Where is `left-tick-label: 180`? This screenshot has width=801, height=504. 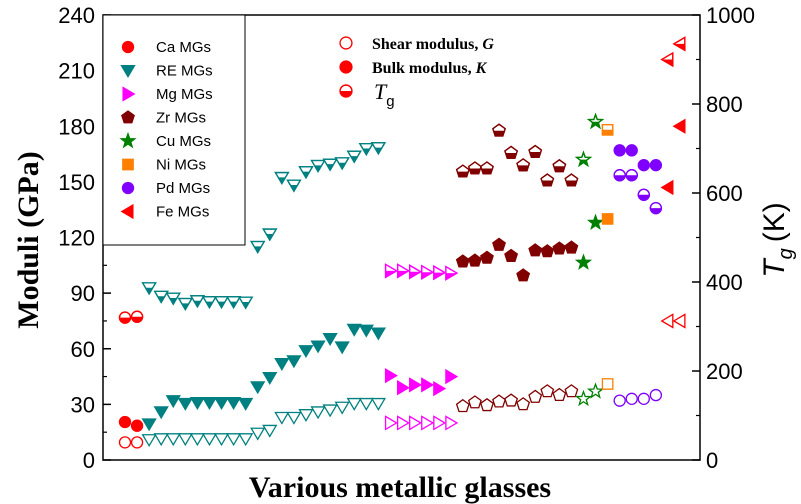 left-tick-label: 180 is located at coordinates (76, 126).